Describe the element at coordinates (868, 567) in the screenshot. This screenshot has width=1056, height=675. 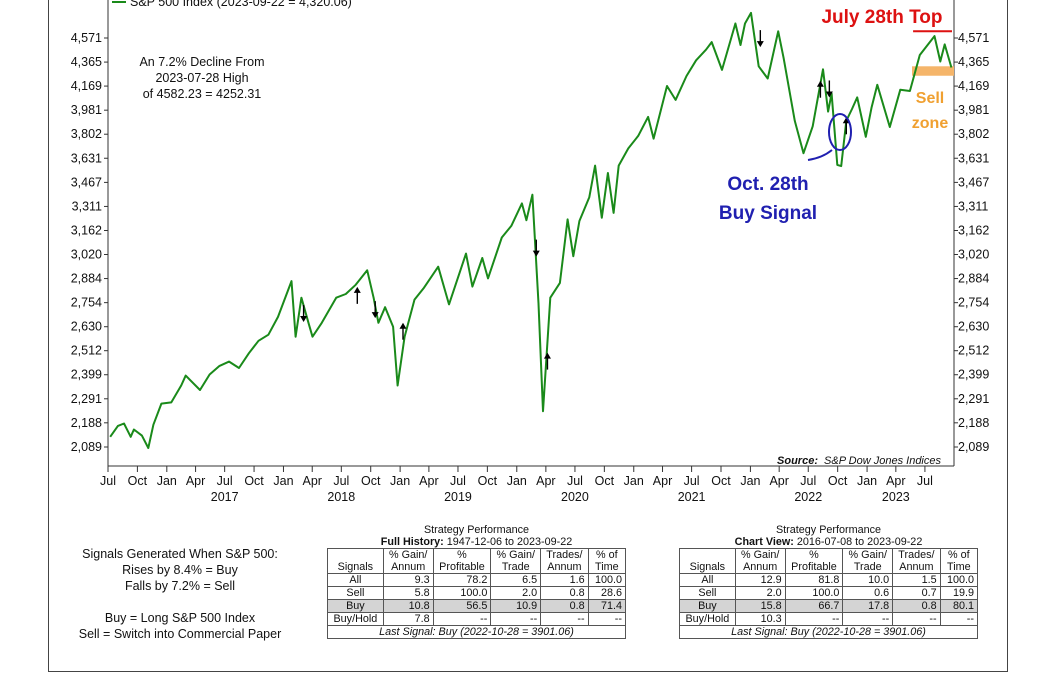
I see `header-bottom: Trade` at that location.